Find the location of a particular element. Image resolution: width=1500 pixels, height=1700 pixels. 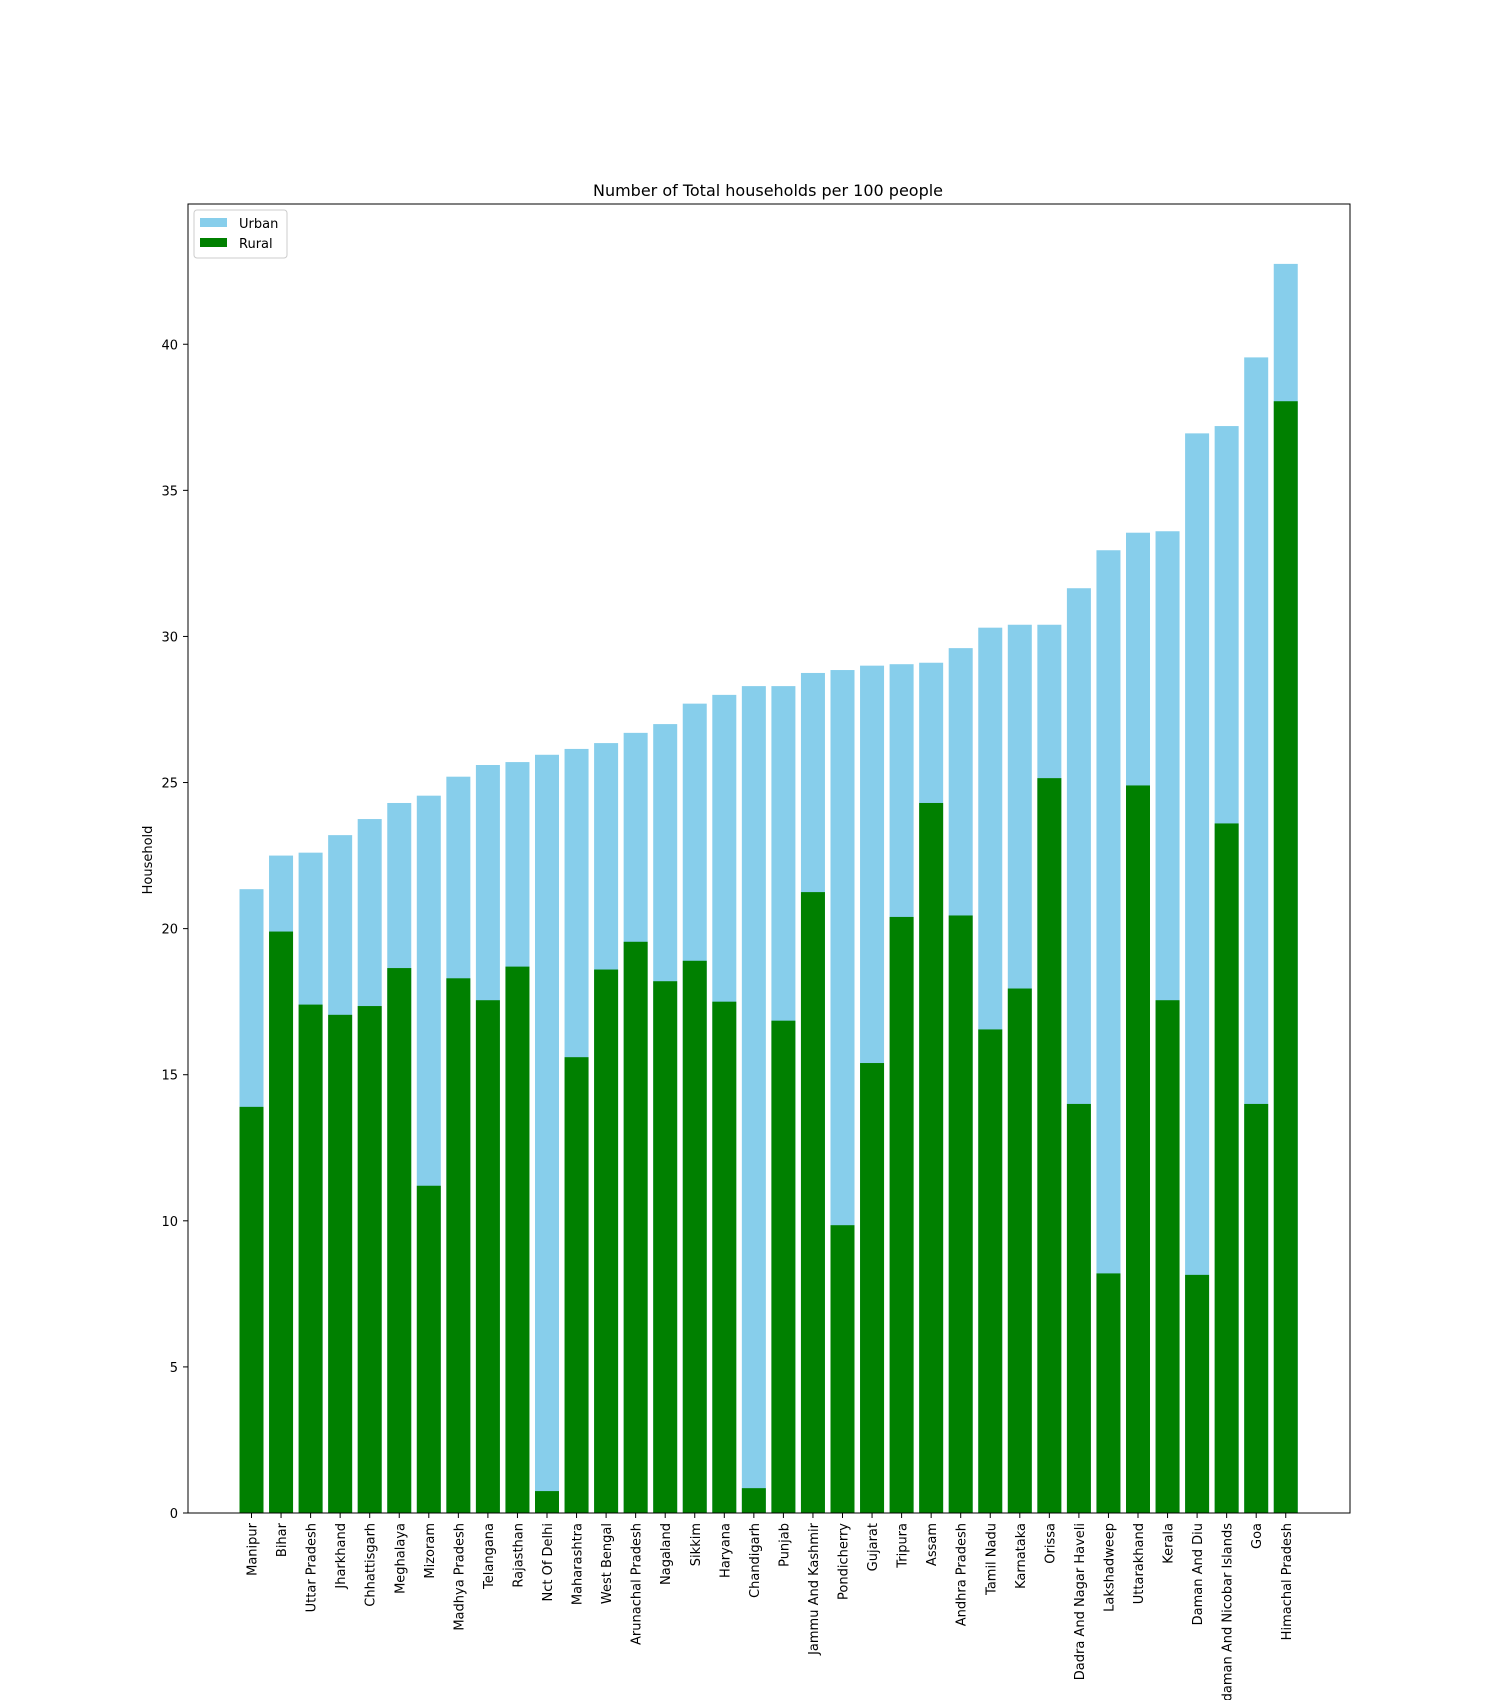

x-tick-label: Punjab is located at coordinates (784, 1545).